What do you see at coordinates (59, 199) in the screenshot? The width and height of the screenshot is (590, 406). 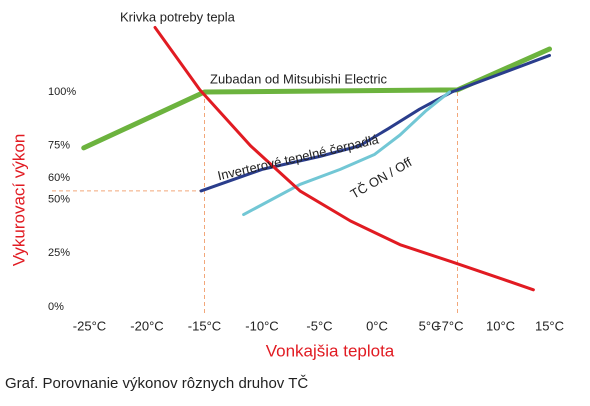 I see `y-tick-label: 50%` at bounding box center [59, 199].